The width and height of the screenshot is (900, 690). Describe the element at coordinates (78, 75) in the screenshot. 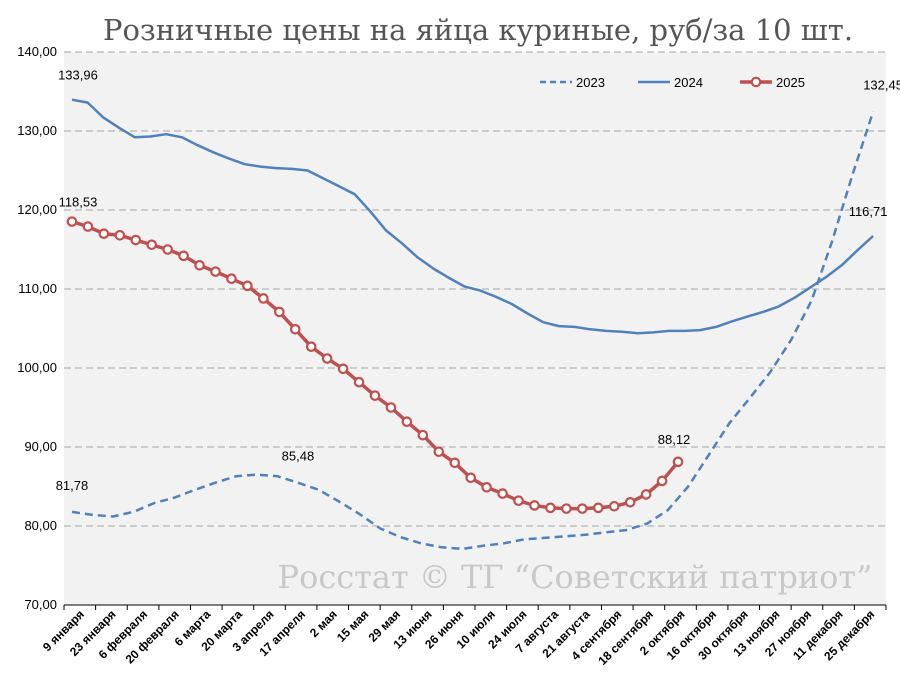

I see `data-label: 133,96` at that location.